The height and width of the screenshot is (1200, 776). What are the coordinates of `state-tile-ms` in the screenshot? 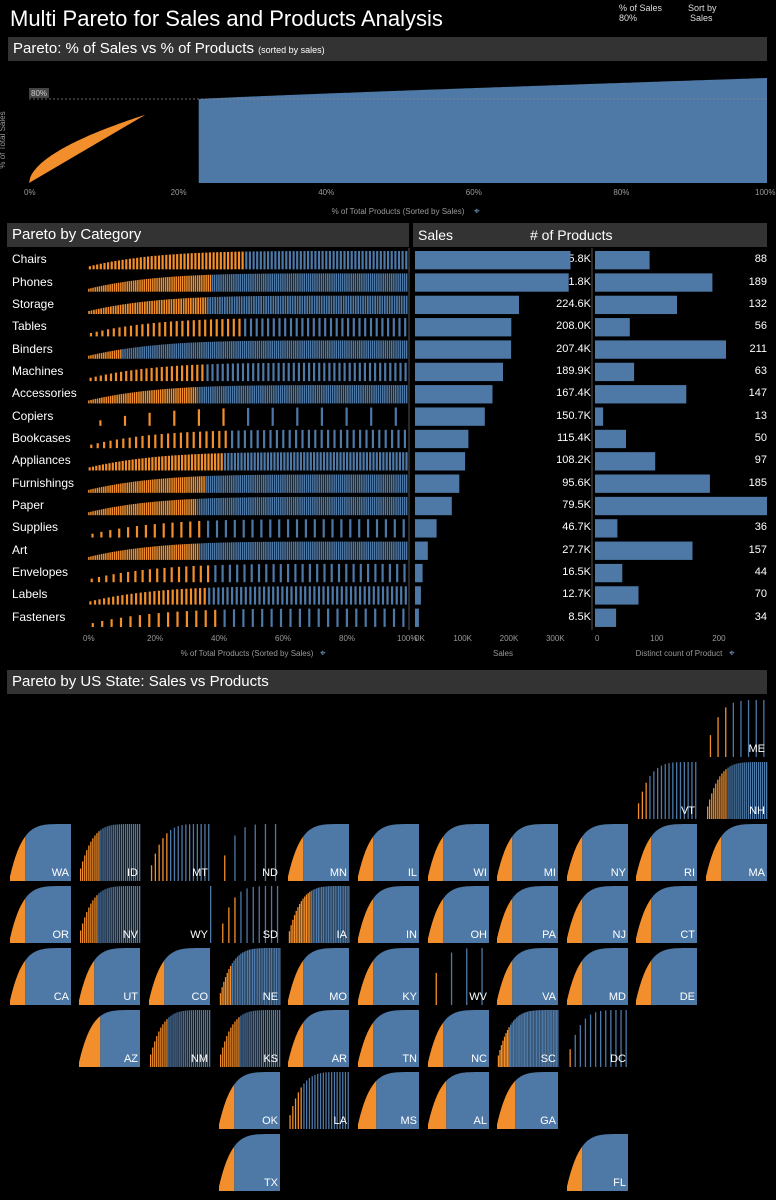 It's located at (388, 1100).